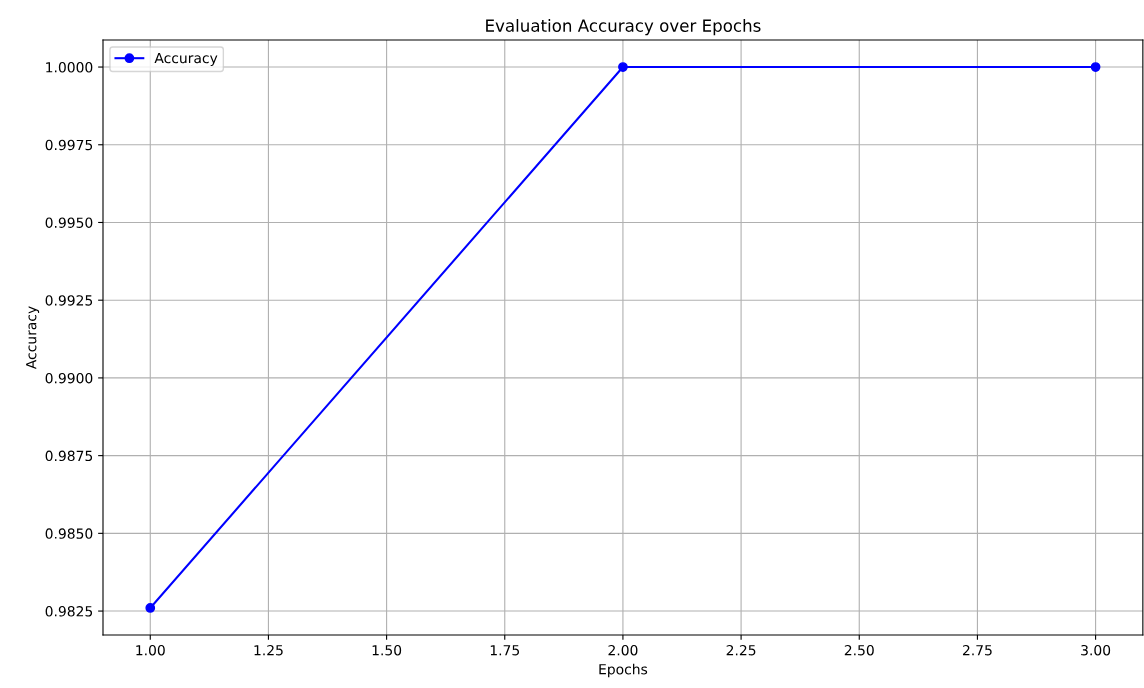  What do you see at coordinates (69, 378) in the screenshot?
I see `y-tick-label: 0.9900` at bounding box center [69, 378].